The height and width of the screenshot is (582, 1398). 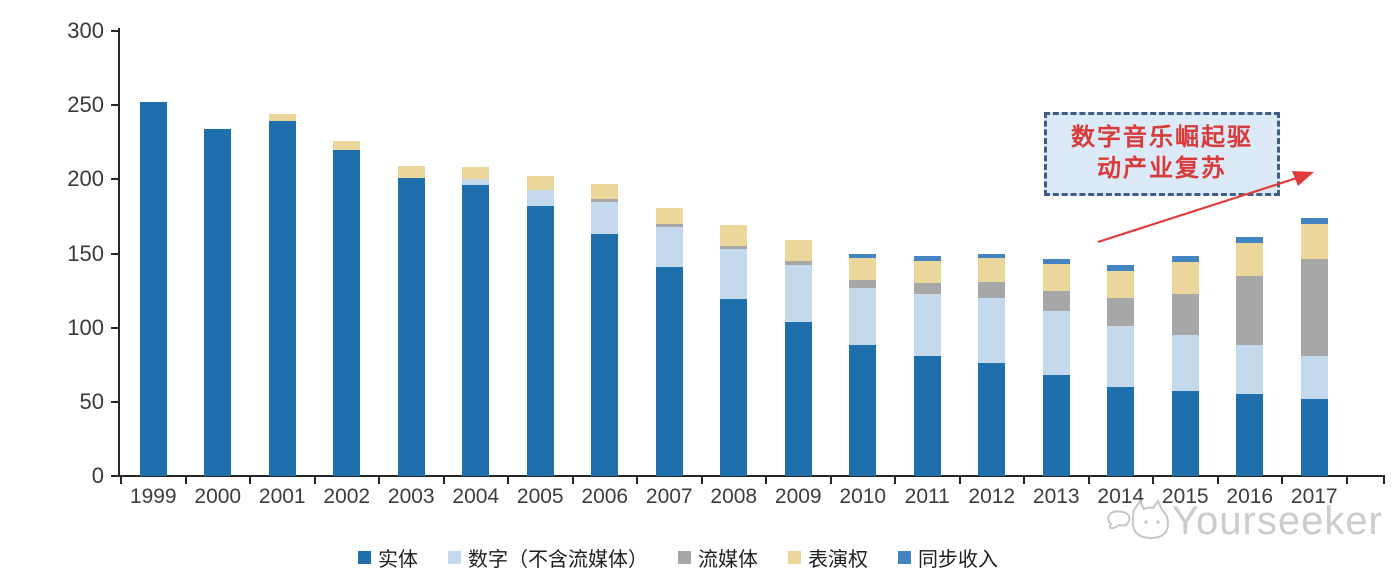 What do you see at coordinates (85, 253) in the screenshot?
I see `y-axis-tick-label: 150` at bounding box center [85, 253].